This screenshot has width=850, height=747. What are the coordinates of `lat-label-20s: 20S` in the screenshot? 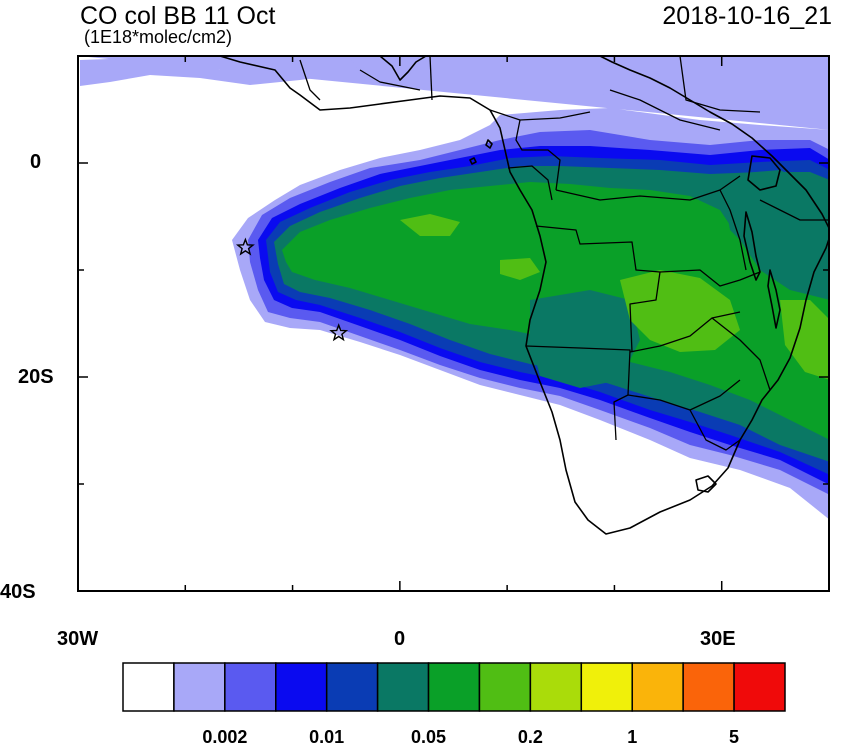 It's located at (36, 377).